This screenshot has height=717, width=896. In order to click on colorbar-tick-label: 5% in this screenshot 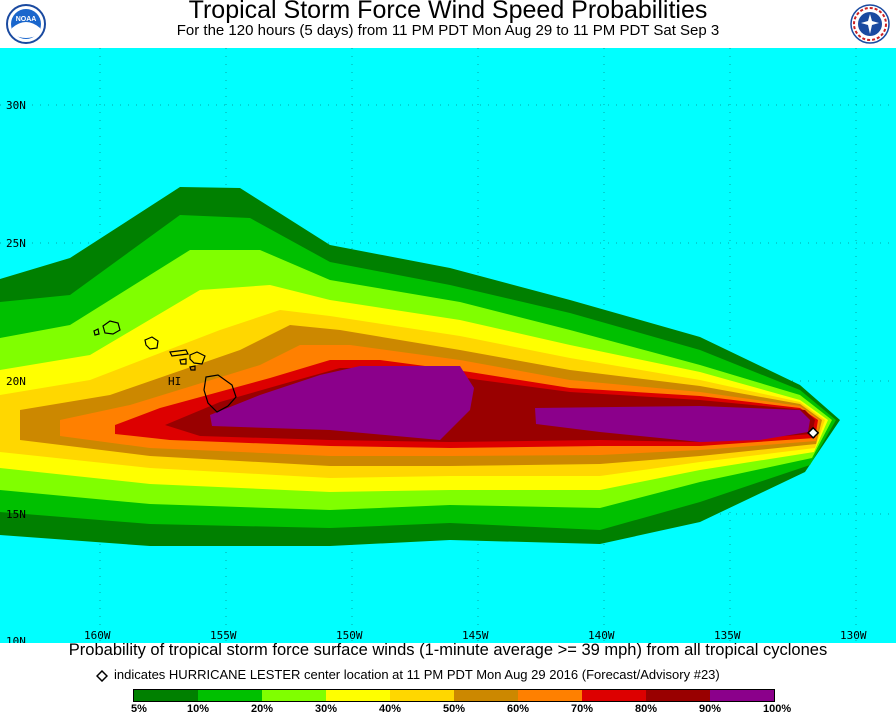, I will do `click(139, 709)`.